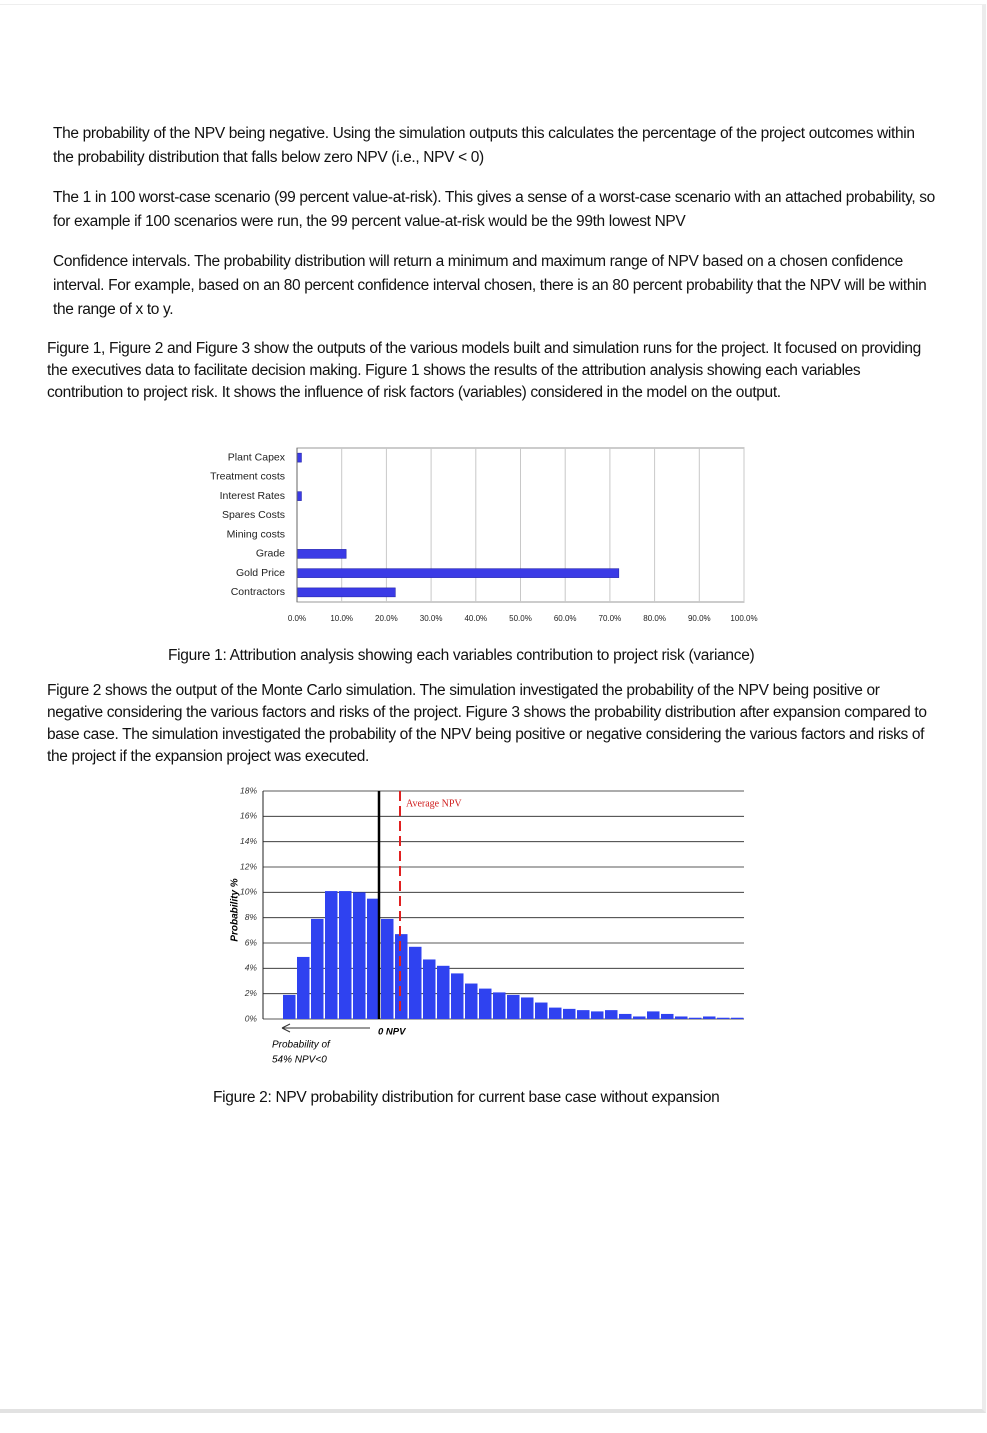  What do you see at coordinates (392, 1032) in the screenshot?
I see `annotation: 0 NPV` at bounding box center [392, 1032].